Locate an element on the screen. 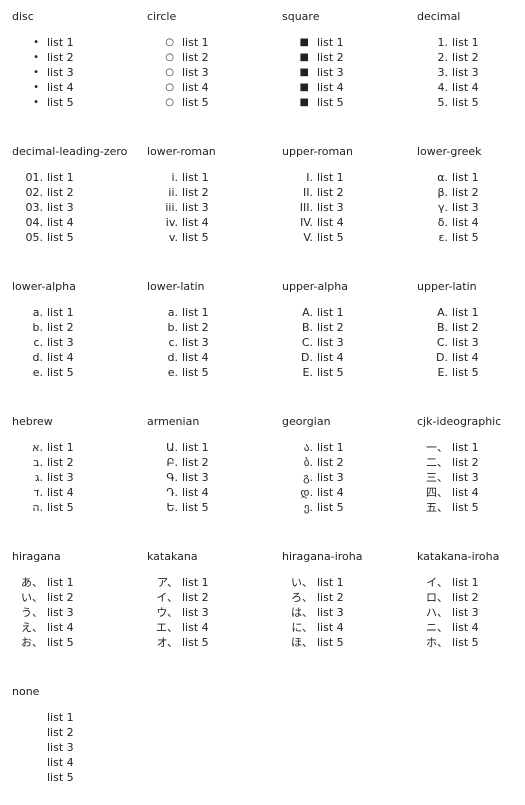 The image size is (525, 805). list-marker: β. is located at coordinates (442, 192).